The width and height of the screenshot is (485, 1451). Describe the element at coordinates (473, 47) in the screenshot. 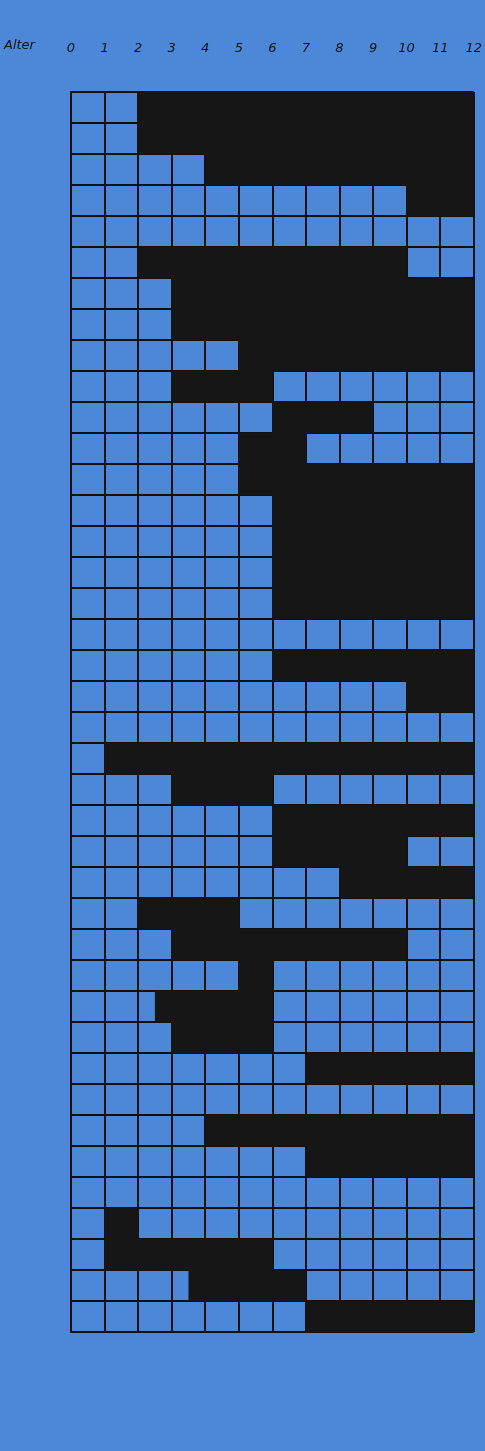

I see `x-tick-label: 12` at that location.